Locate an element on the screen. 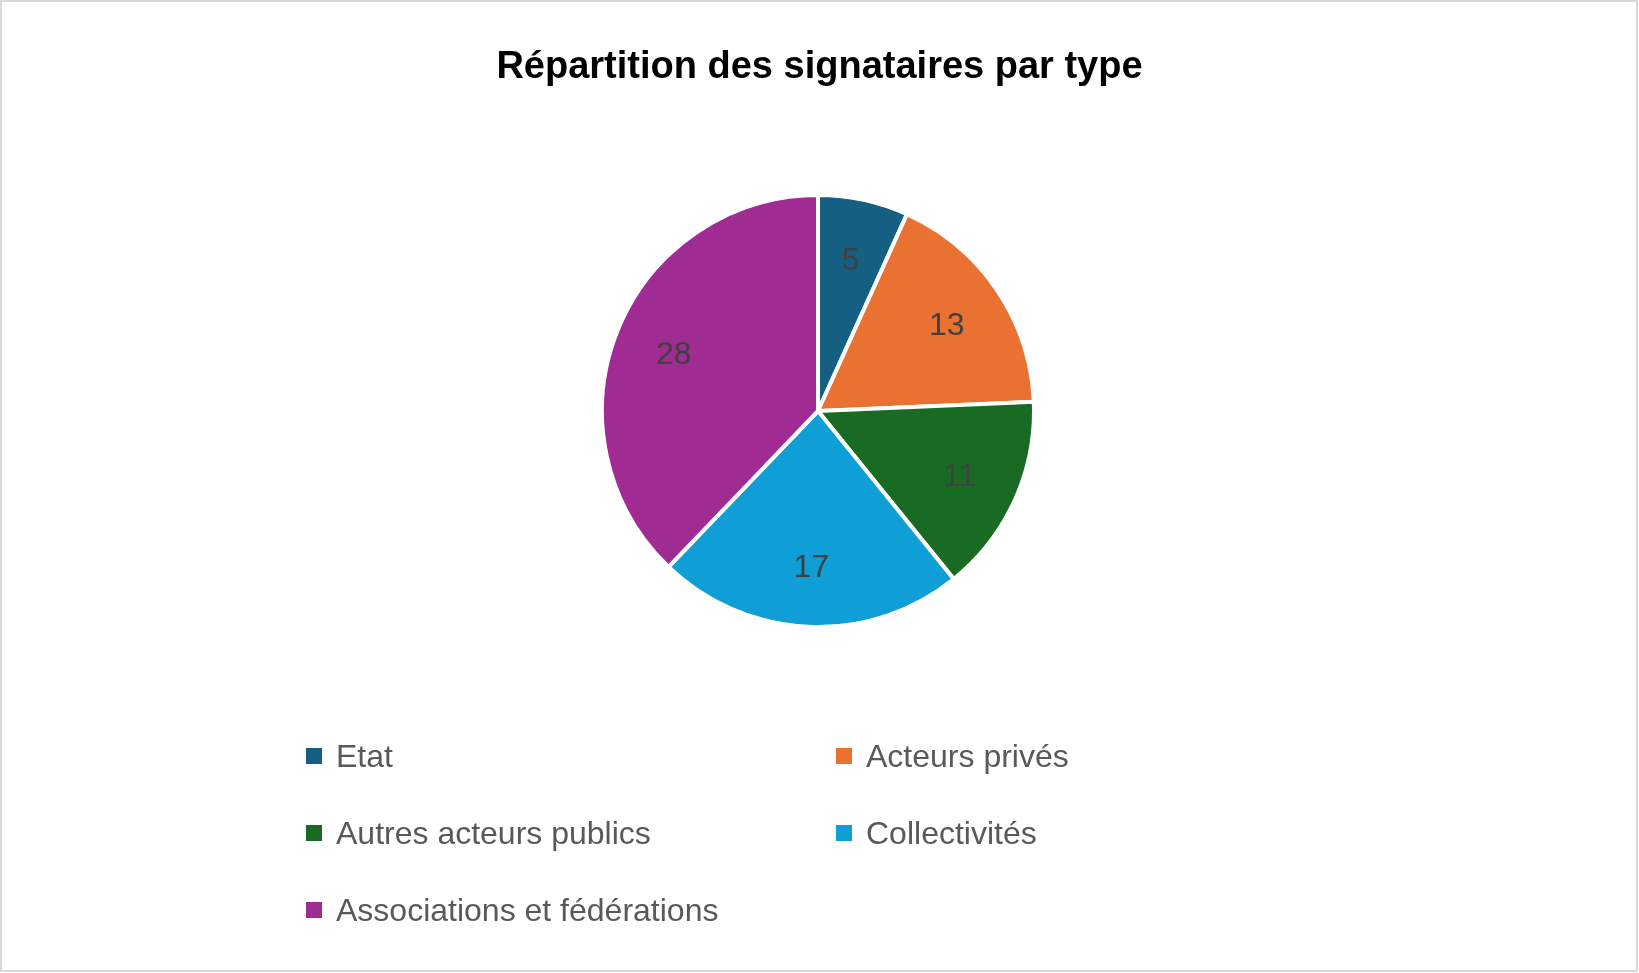  legend-label: Associations et fédérations is located at coordinates (527, 910).